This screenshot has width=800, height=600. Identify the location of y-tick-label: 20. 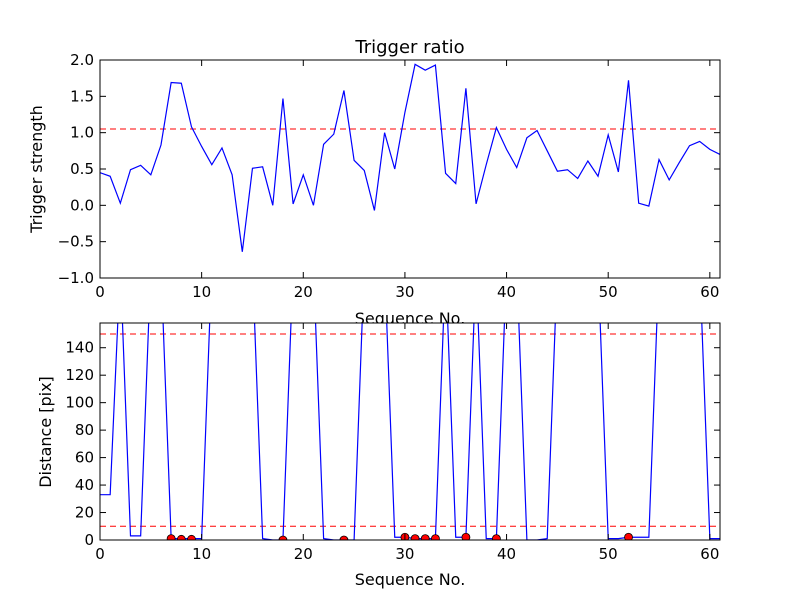
(84, 513).